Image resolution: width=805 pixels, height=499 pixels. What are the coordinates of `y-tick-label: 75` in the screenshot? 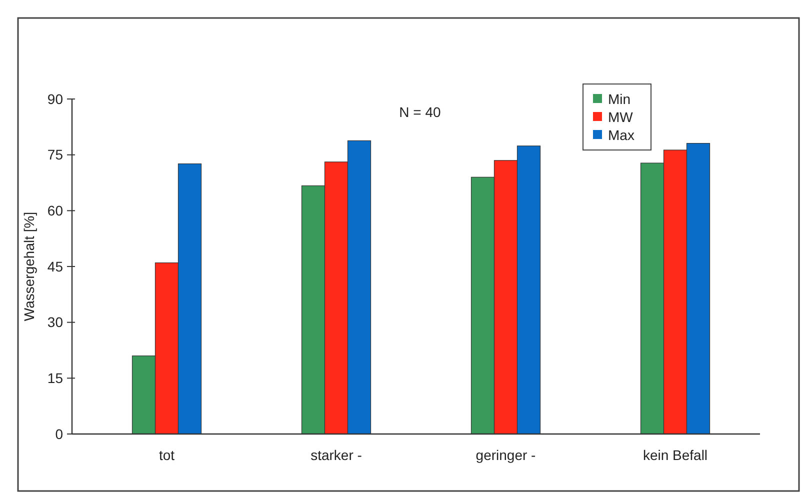 It's located at (55, 154).